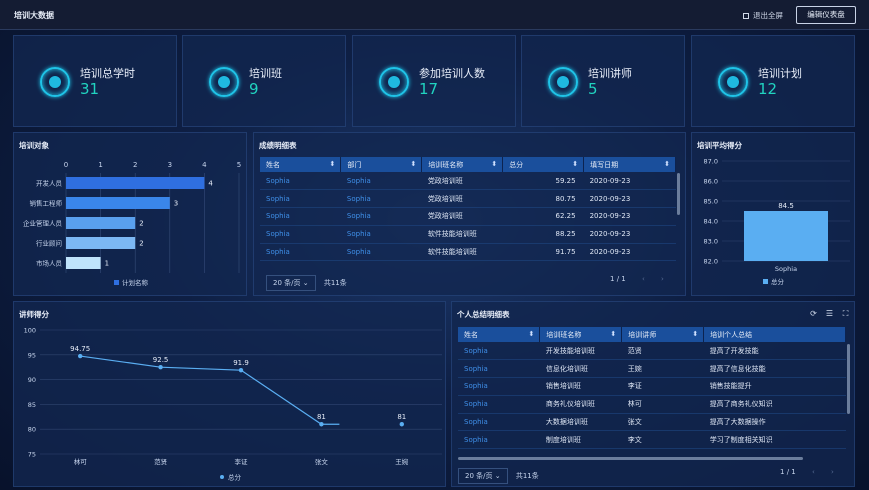 The width and height of the screenshot is (869, 490). Describe the element at coordinates (603, 81) in the screenshot. I see `kpi-card-lecturers: 培训讲师 5` at that location.